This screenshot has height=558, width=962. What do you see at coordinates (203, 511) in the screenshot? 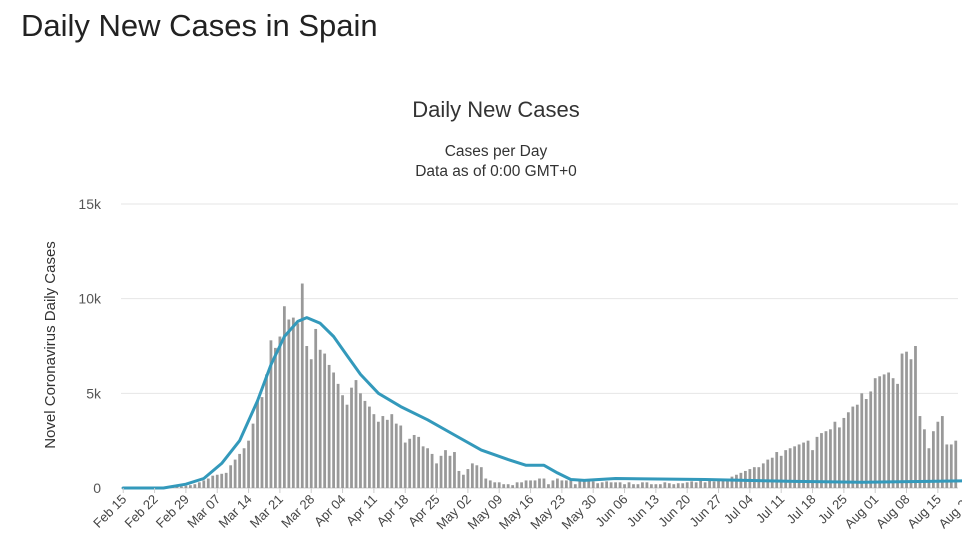
I see `x-tick-label: Mar 07` at bounding box center [203, 511].